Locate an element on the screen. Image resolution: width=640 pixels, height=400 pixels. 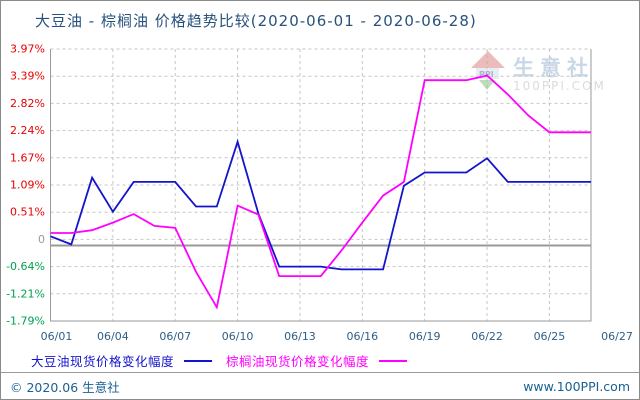
x-axis-label: 06/10 is located at coordinates (238, 336).